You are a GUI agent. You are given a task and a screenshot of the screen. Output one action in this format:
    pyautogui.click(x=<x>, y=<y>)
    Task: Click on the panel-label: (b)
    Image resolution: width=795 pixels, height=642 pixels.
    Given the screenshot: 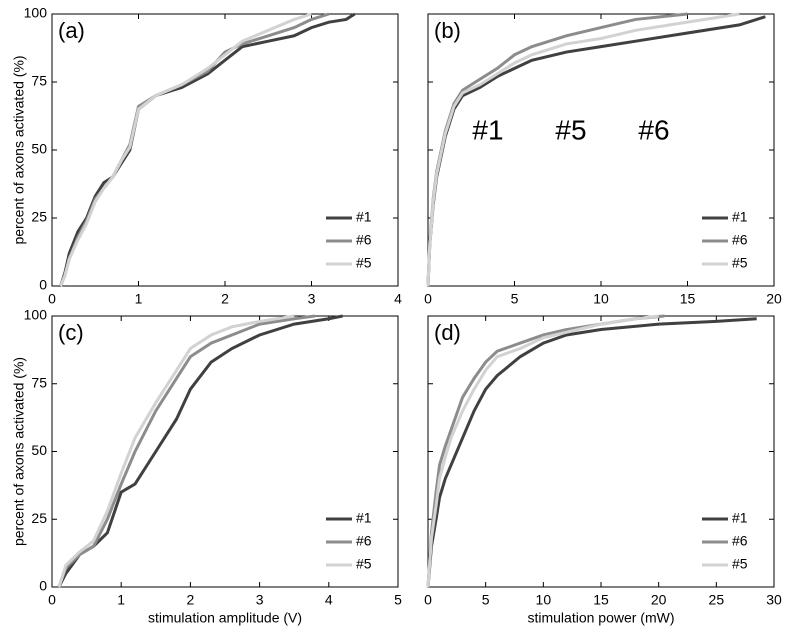 What is the action you would take?
    pyautogui.click(x=447, y=30)
    